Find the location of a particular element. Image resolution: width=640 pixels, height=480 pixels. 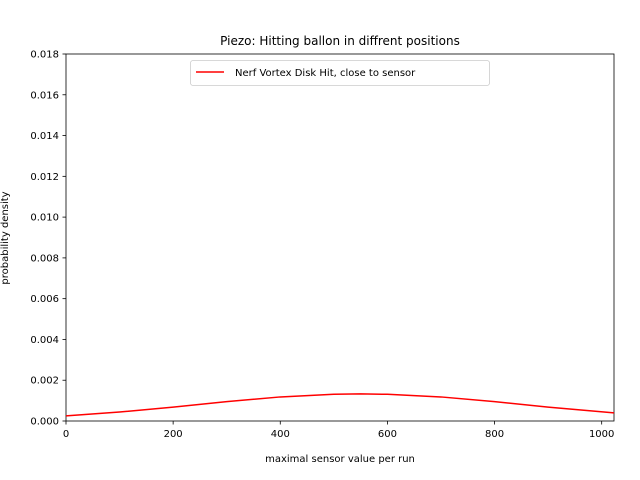

x-tick-label: 600 is located at coordinates (387, 434).